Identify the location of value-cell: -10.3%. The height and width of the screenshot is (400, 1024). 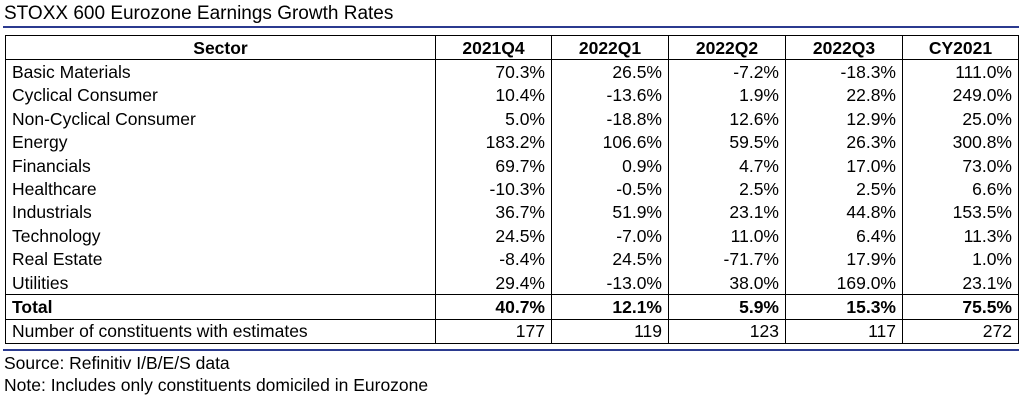
(493, 189).